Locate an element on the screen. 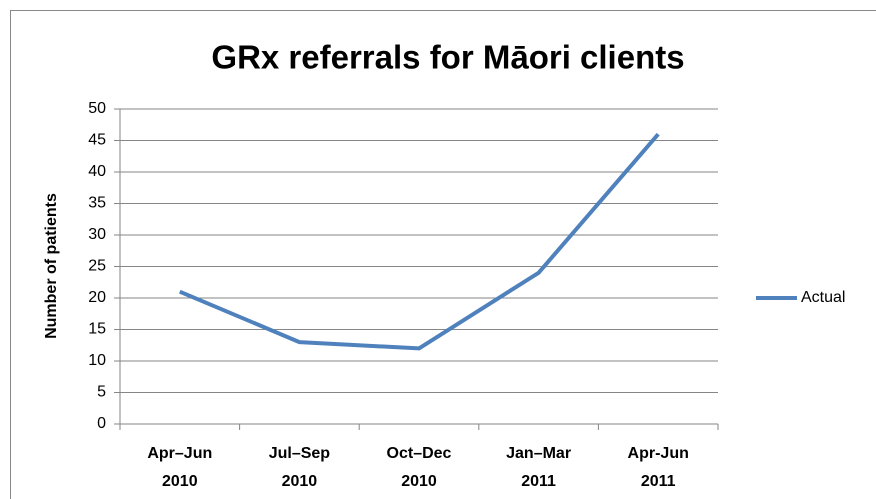 This screenshot has width=876, height=499. chart-title: GRx referrals for Māori clients is located at coordinates (447, 57).